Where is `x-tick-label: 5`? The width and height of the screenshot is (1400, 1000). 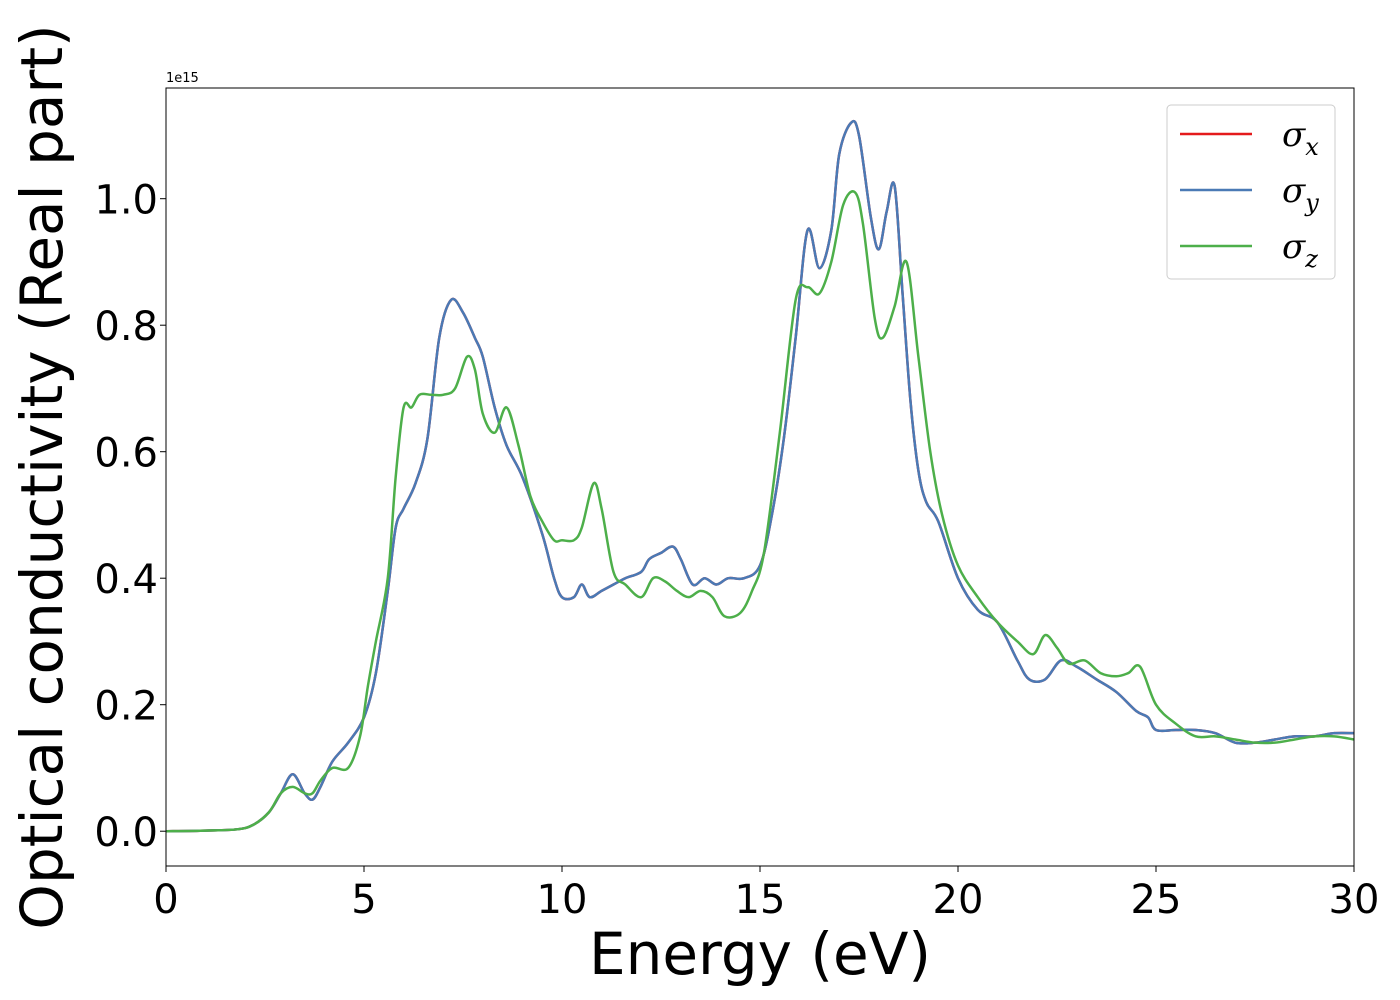 x-tick-label: 5 is located at coordinates (363, 900).